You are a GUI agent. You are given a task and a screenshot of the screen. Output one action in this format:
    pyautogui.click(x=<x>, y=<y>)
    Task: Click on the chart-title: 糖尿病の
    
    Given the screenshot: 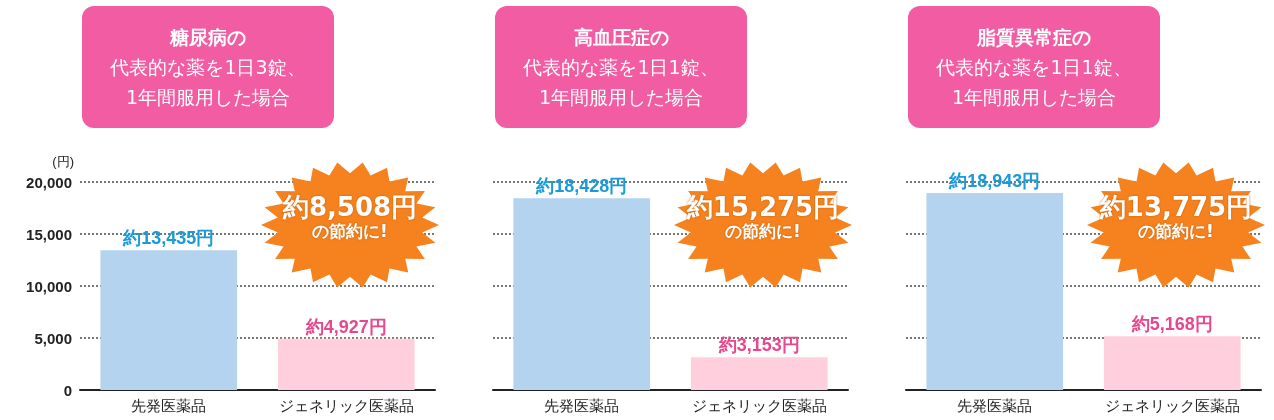 What is the action you would take?
    pyautogui.click(x=208, y=37)
    